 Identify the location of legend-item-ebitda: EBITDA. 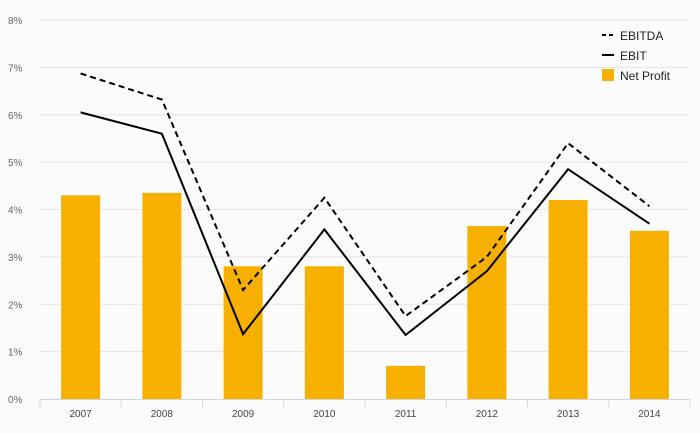
(632, 36).